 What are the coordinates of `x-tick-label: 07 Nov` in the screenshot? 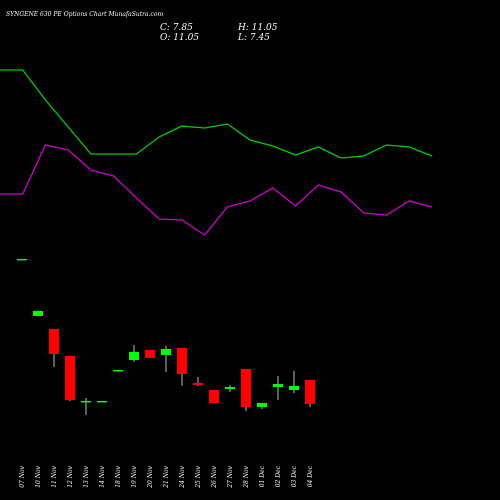 It's located at (22, 476).